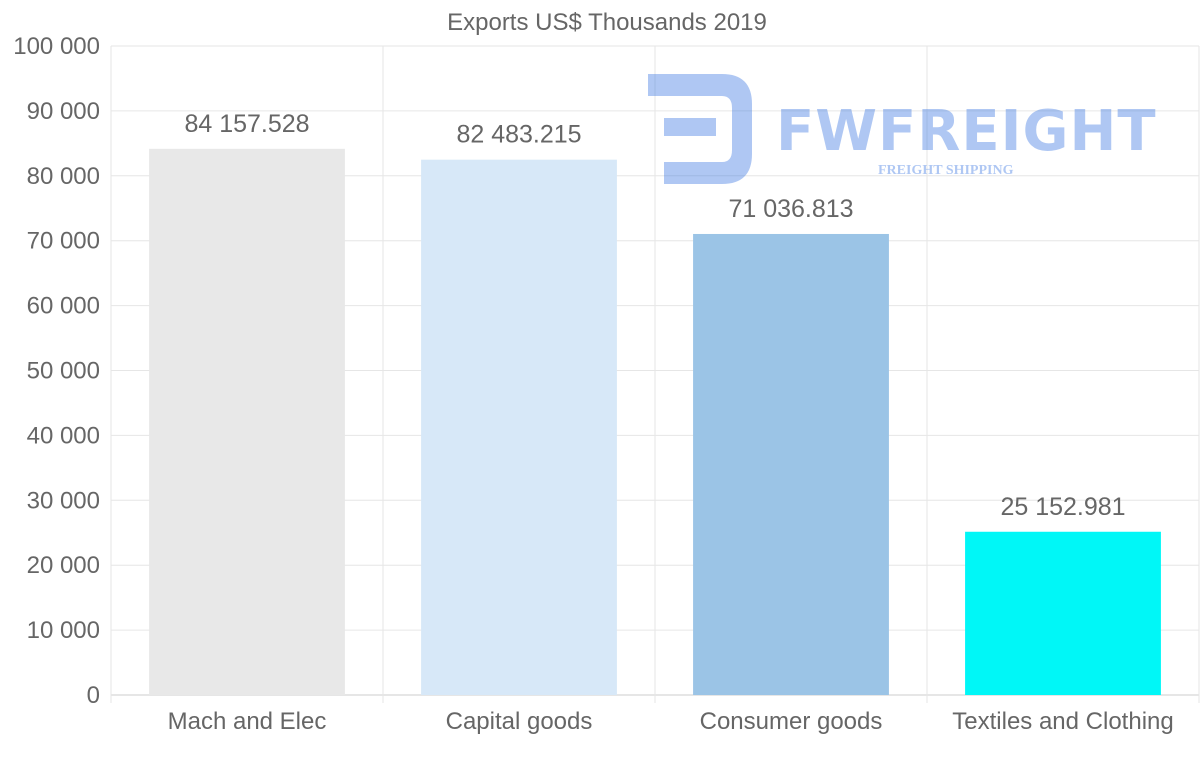 The image size is (1200, 763). What do you see at coordinates (1062, 721) in the screenshot?
I see `x-tick-label: Textiles and Clothing` at bounding box center [1062, 721].